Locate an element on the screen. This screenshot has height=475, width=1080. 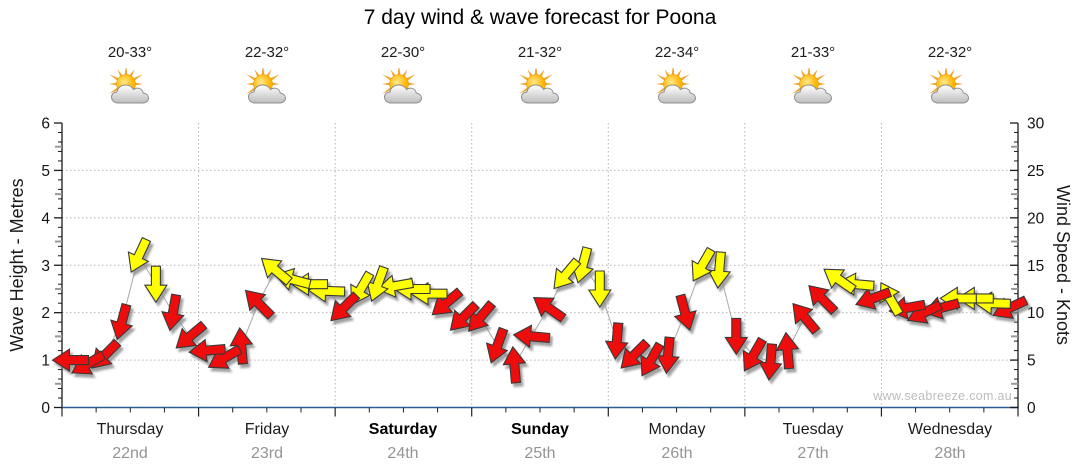
day-temp-friday: 22-32° is located at coordinates (267, 52).